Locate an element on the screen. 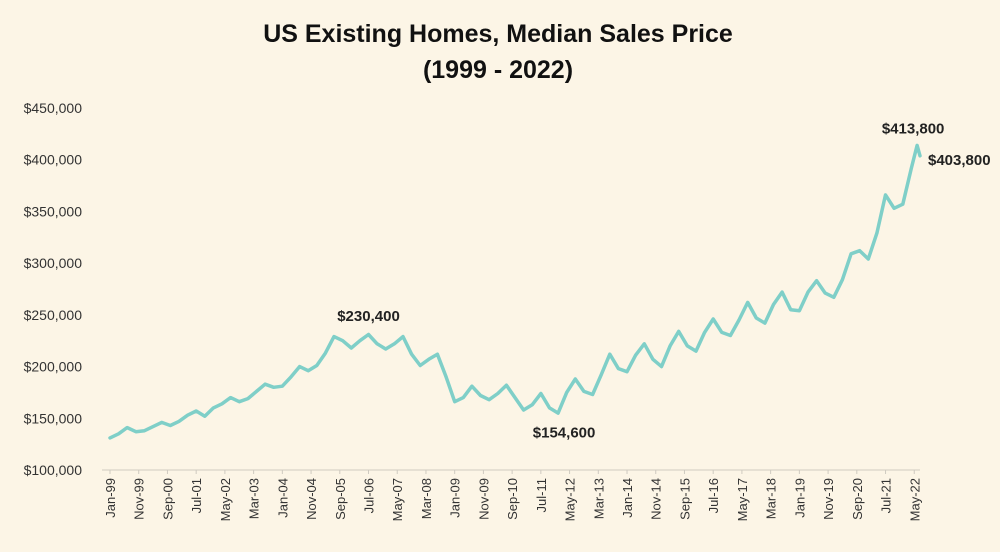 The width and height of the screenshot is (1000, 552). x-tick-label: Jul-01 is located at coordinates (196, 495).